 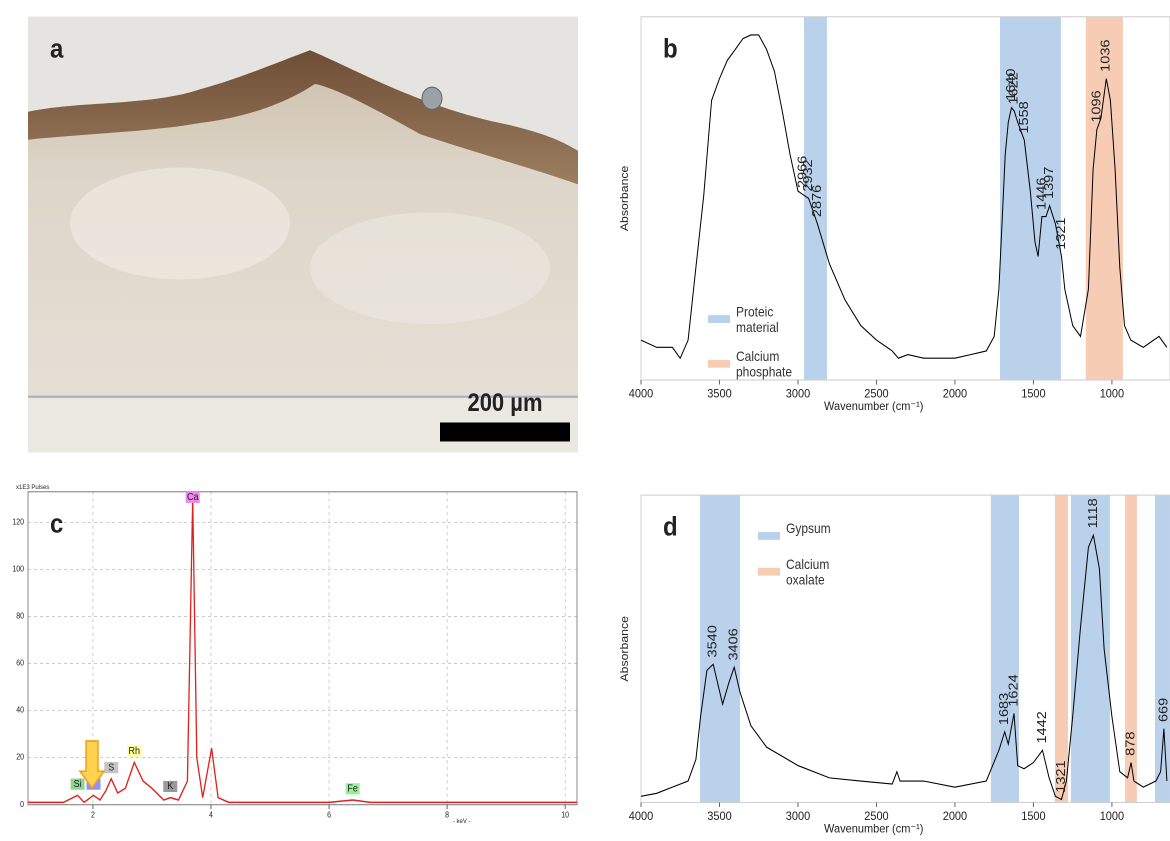 What do you see at coordinates (20, 709) in the screenshot?
I see `y-tick-label: 40` at bounding box center [20, 709].